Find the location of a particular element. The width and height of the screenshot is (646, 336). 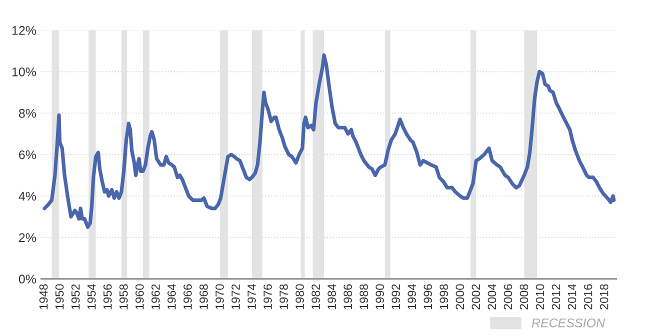

y-tick-label: 8% is located at coordinates (27, 113).